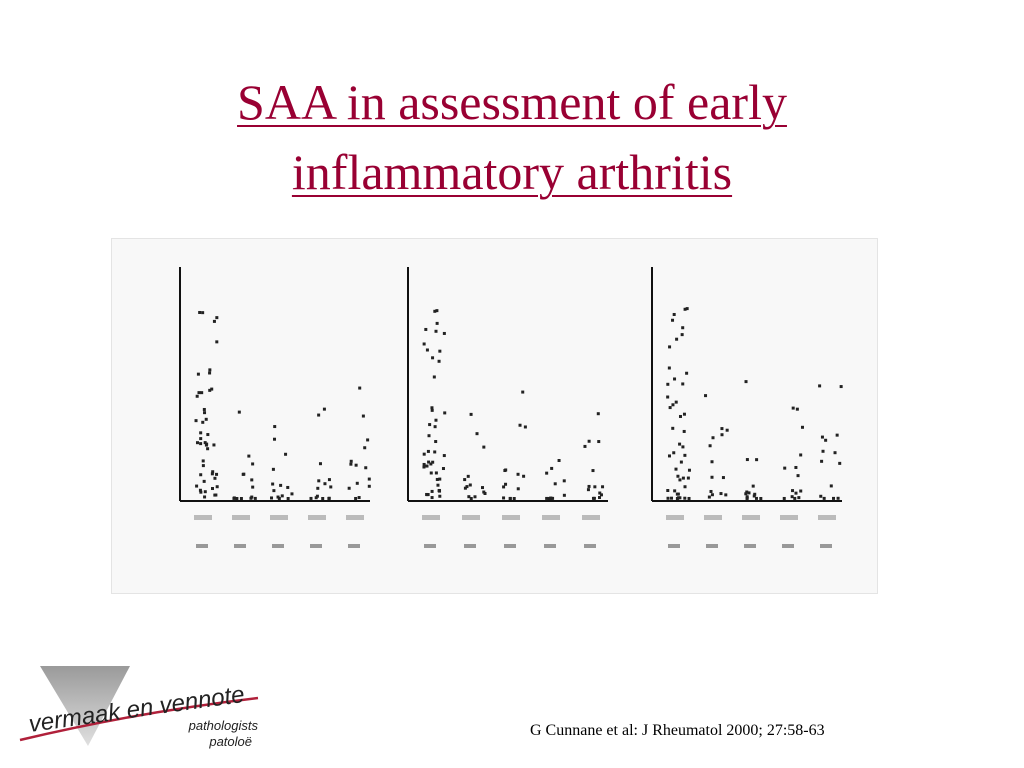 The width and height of the screenshot is (1024, 768). Describe the element at coordinates (230, 741) in the screenshot. I see `logo-text: patoloë` at that location.